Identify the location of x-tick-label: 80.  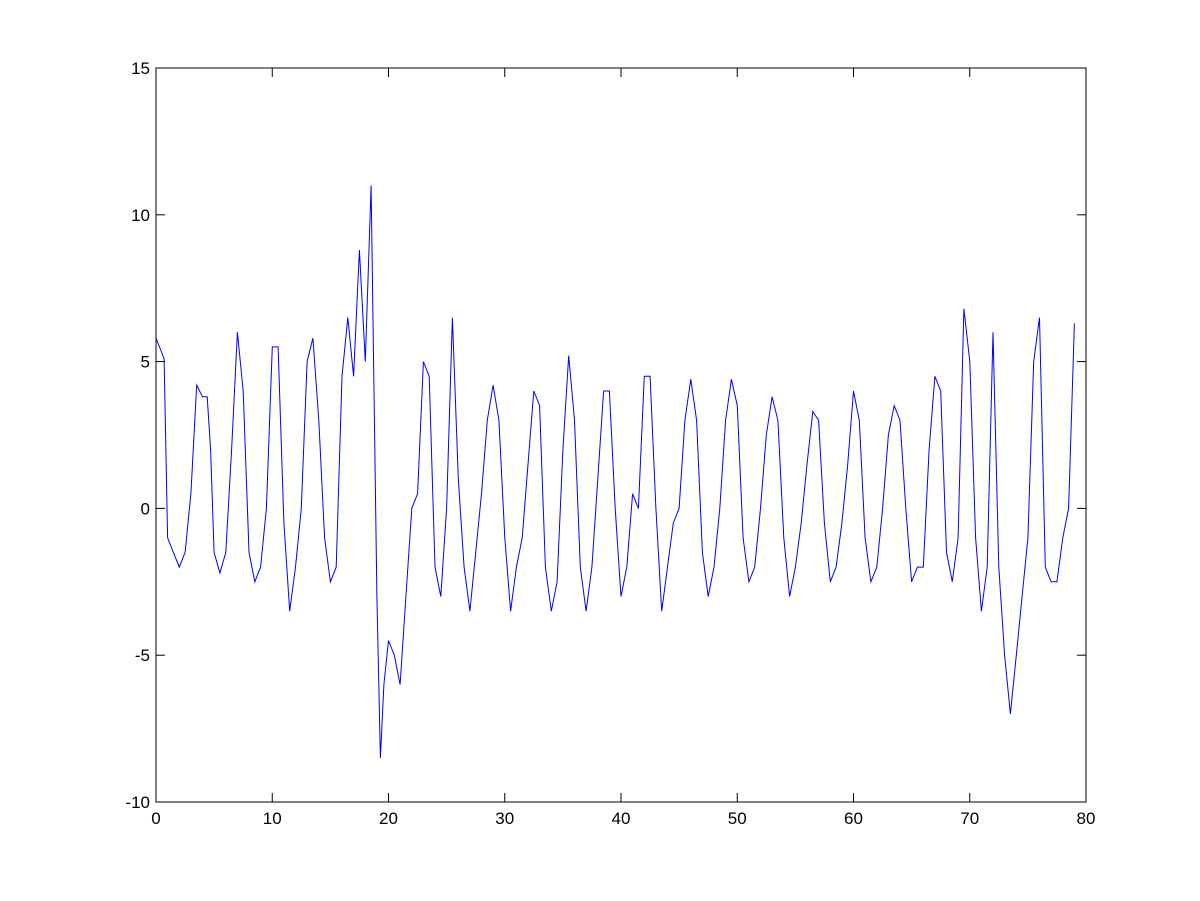
(1086, 818).